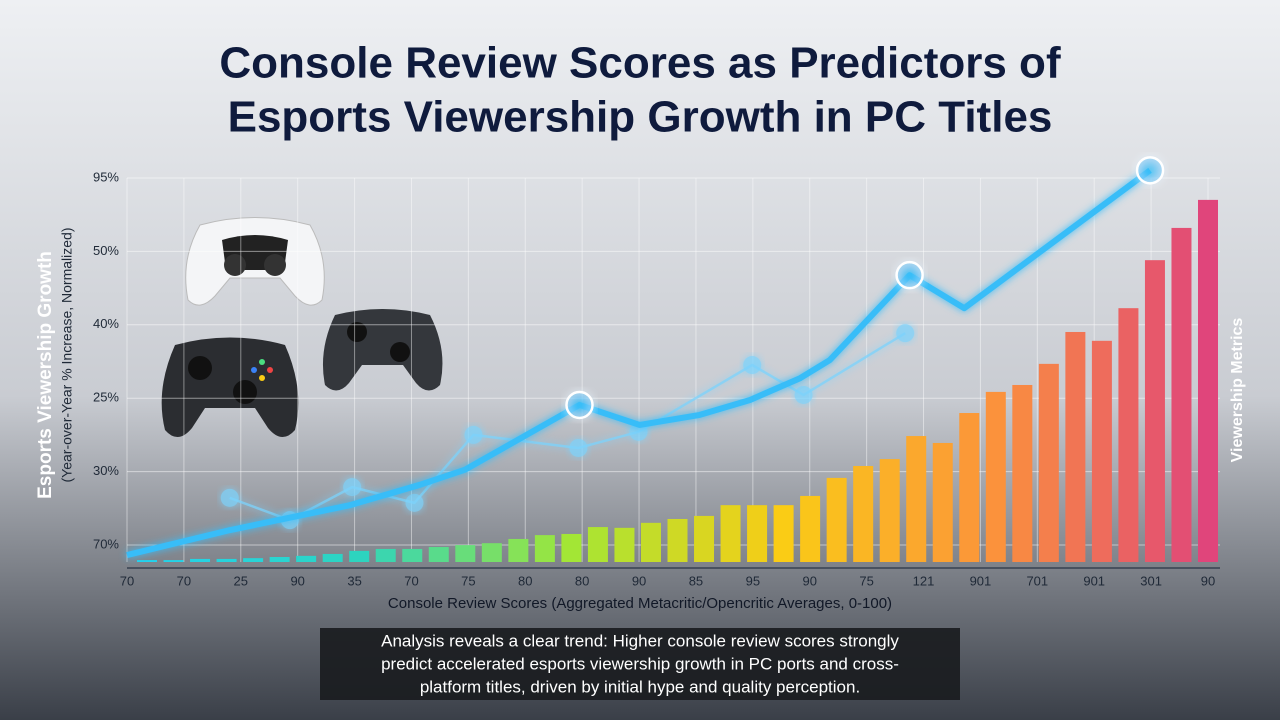  I want to click on caption-box, so click(640, 664).